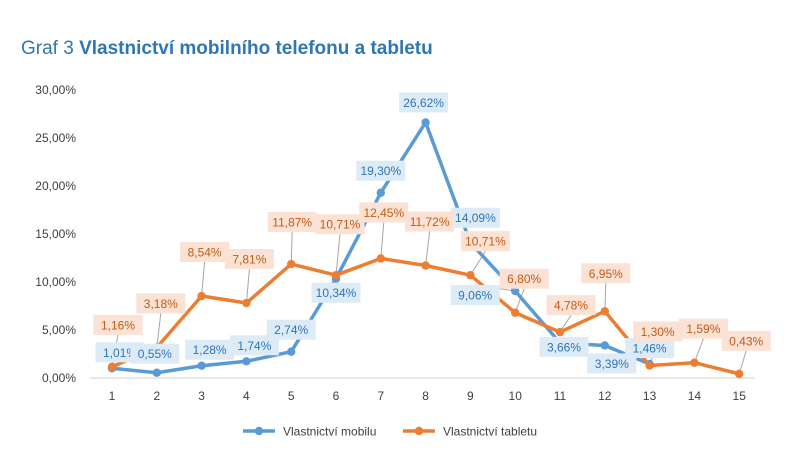 The width and height of the screenshot is (800, 450). I want to click on data-label: 3,18%, so click(161, 304).